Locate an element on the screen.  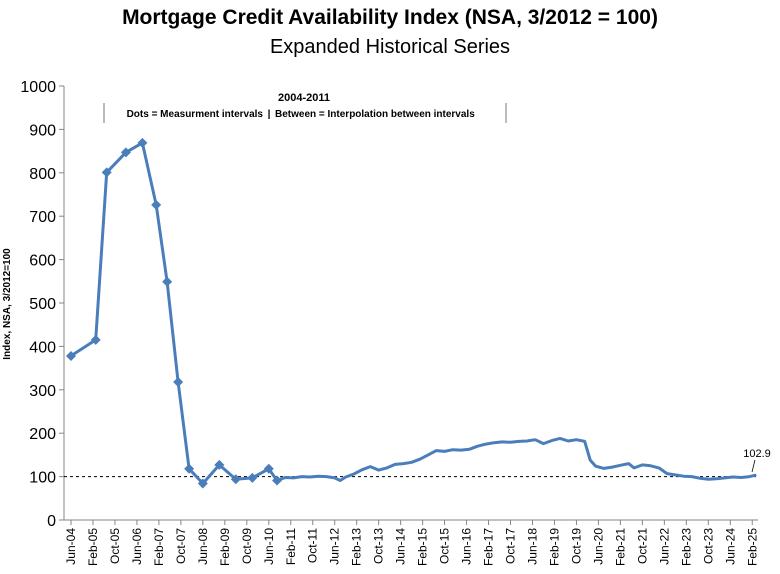
x-tick-label: Oct-13 is located at coordinates (379, 546).